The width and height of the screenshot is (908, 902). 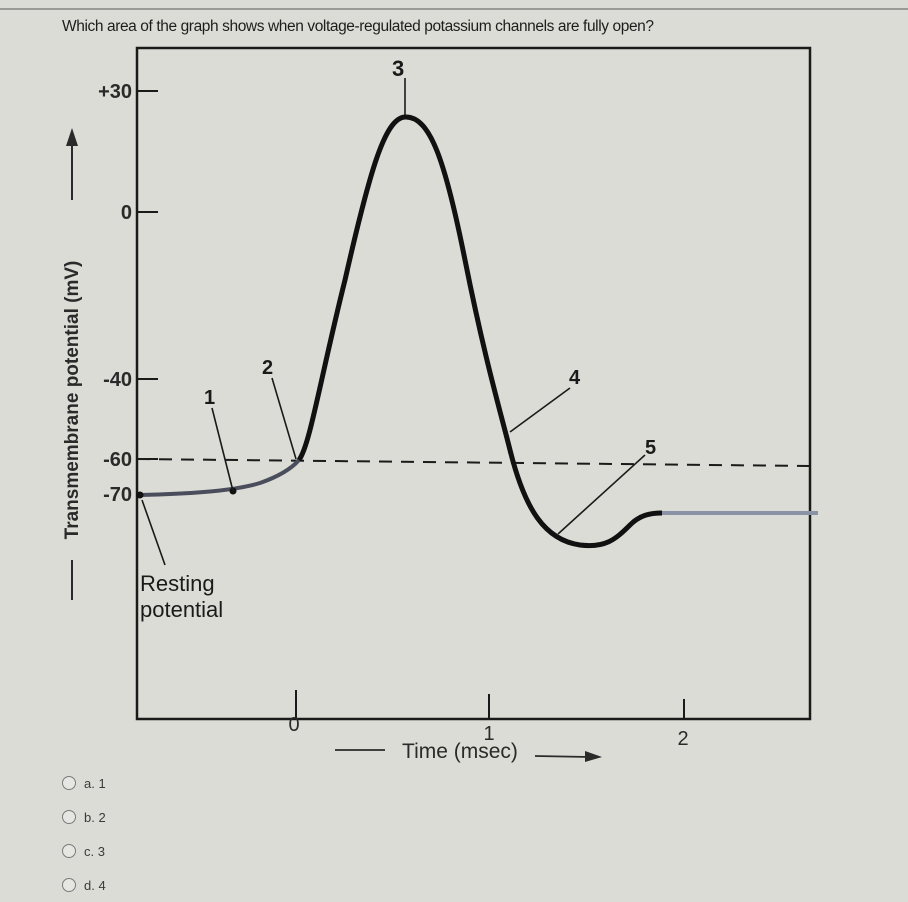 I want to click on option-b: b. 2, so click(x=84, y=817).